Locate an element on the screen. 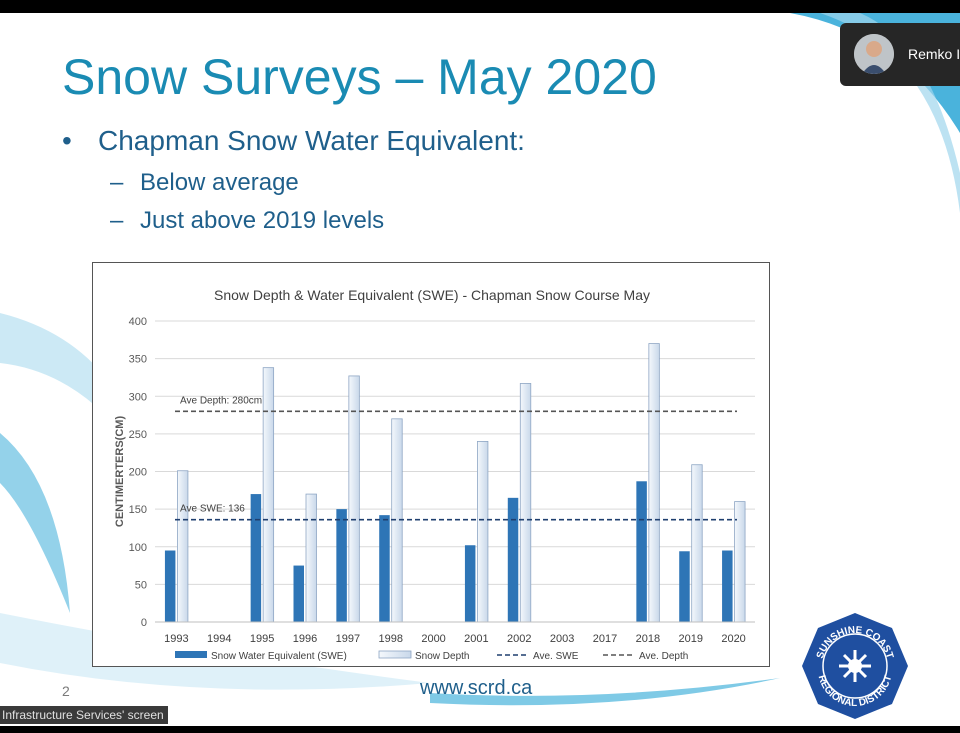 The height and width of the screenshot is (733, 960). x-tick-label: 2017 is located at coordinates (605, 639).